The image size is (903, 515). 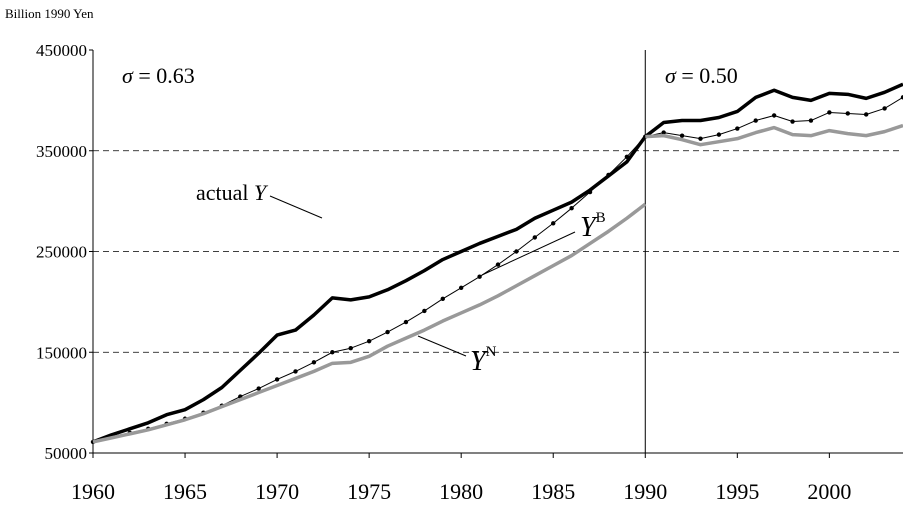 What do you see at coordinates (49, 13) in the screenshot?
I see `y-axis-label: Billion 1990 Yen` at bounding box center [49, 13].